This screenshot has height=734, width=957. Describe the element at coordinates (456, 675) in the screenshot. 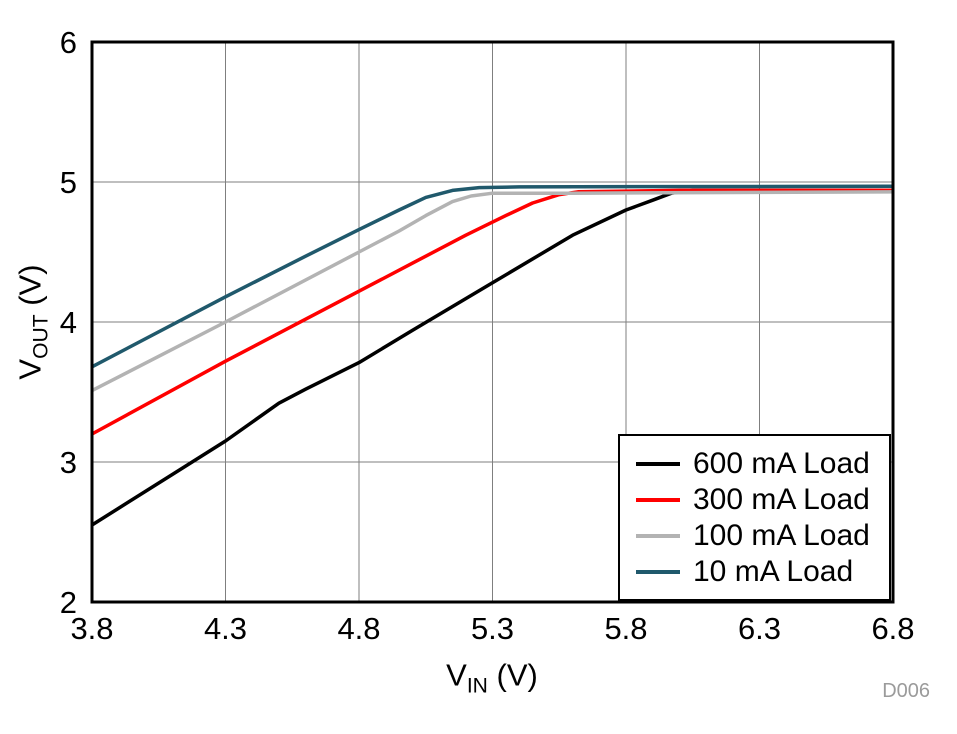

I see `x-axis-label-base: V` at that location.